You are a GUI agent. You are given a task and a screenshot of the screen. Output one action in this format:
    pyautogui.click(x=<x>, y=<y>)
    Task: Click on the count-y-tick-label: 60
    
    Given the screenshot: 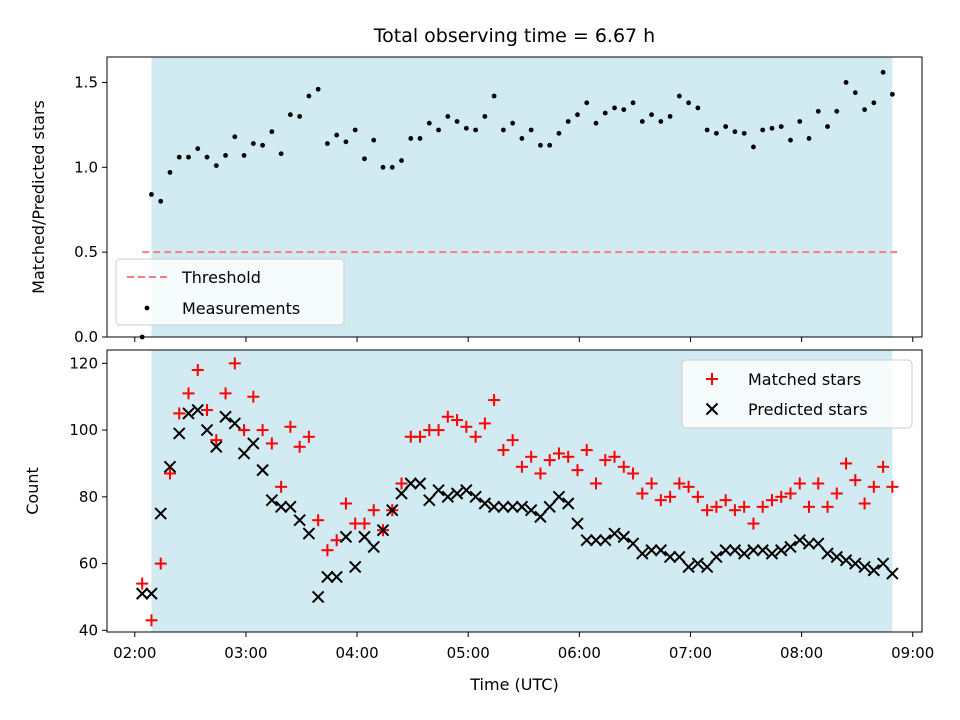 What is the action you would take?
    pyautogui.click(x=88, y=564)
    